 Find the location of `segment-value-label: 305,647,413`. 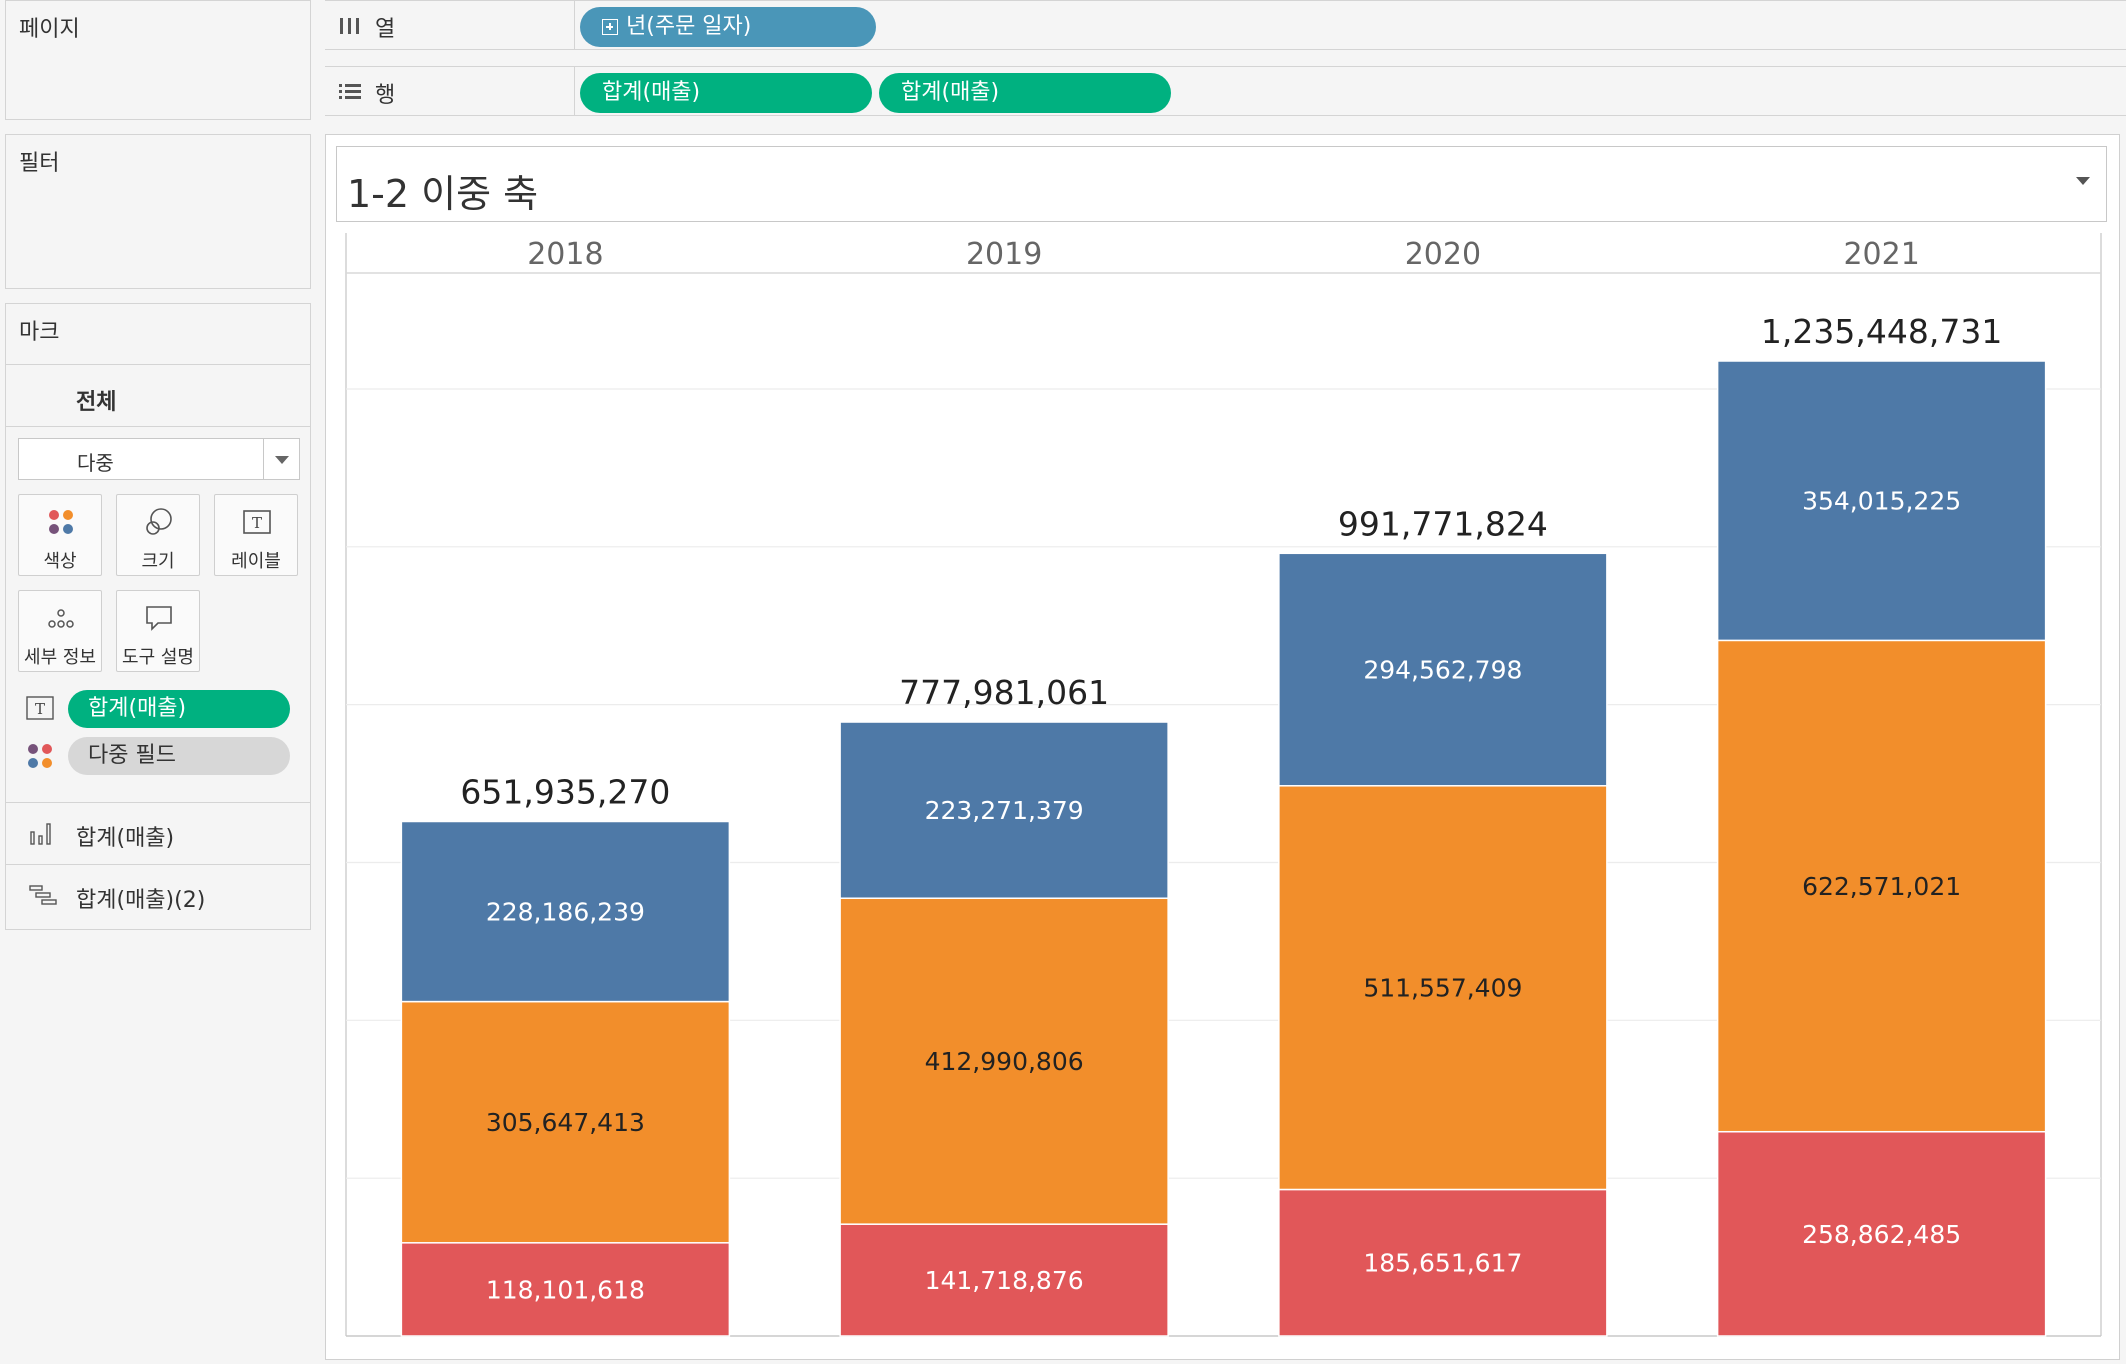

segment-value-label: 305,647,413 is located at coordinates (565, 1122).